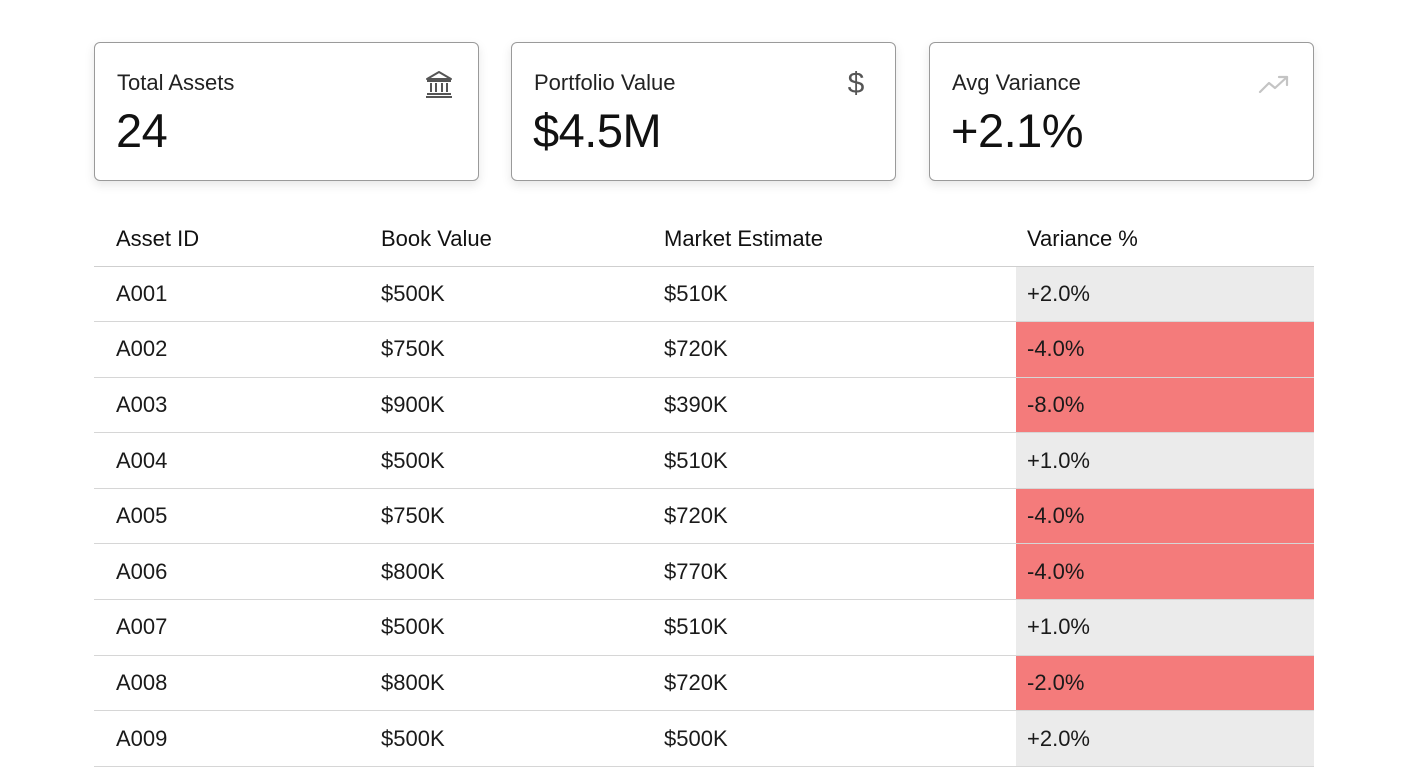  Describe the element at coordinates (226, 627) in the screenshot. I see `cell-asset-id: A007` at that location.